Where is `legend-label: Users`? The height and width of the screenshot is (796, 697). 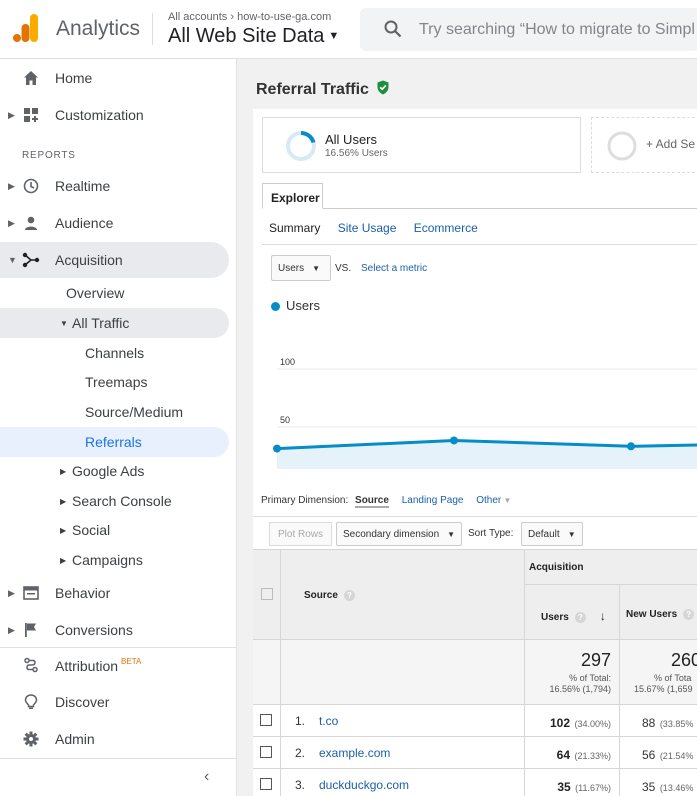 legend-label: Users is located at coordinates (303, 305).